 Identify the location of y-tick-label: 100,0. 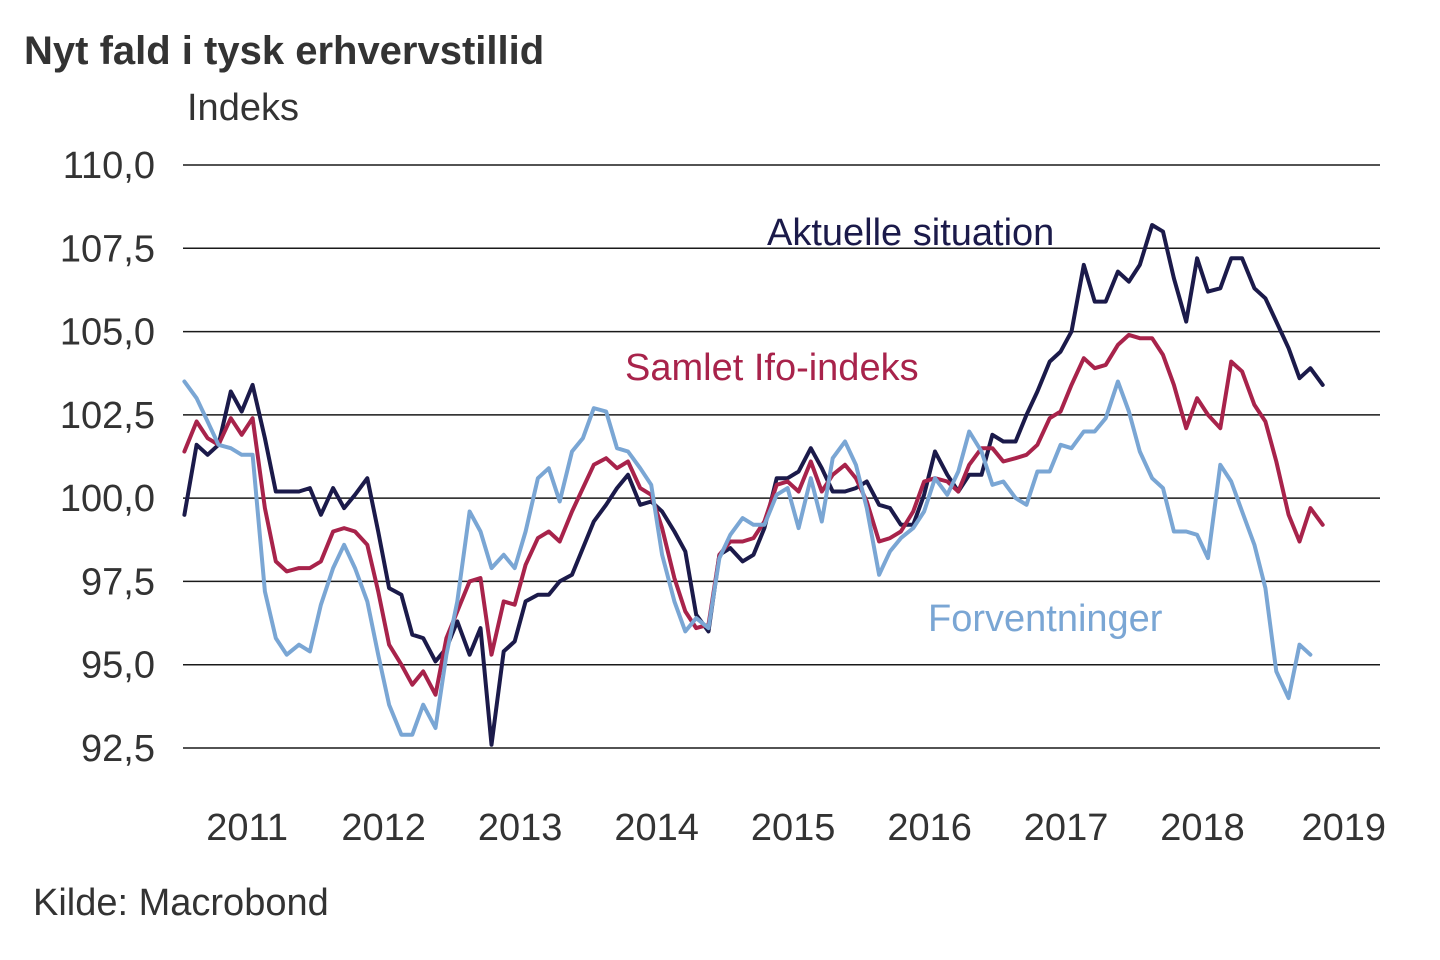
(107, 499).